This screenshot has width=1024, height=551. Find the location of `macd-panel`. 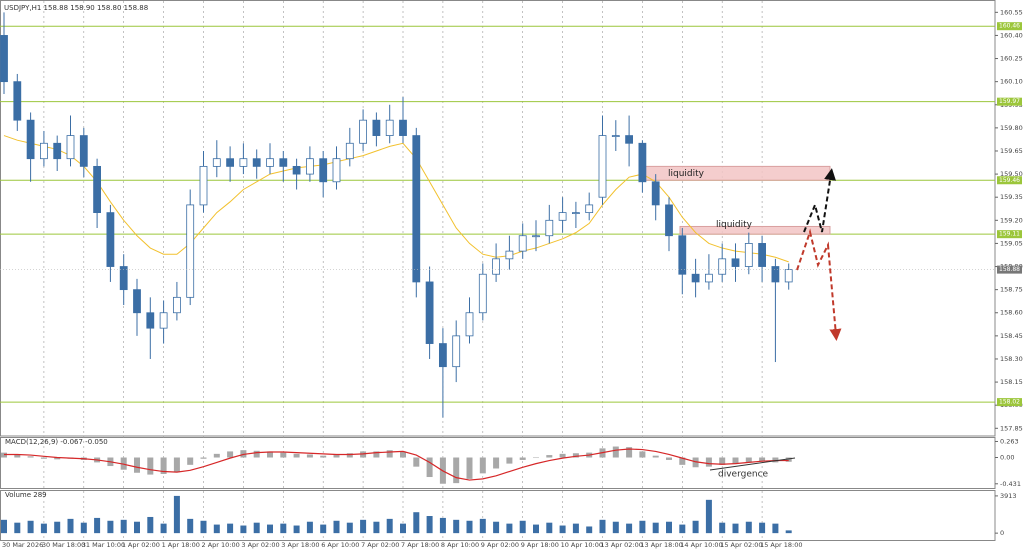

macd-panel is located at coordinates (498, 463).